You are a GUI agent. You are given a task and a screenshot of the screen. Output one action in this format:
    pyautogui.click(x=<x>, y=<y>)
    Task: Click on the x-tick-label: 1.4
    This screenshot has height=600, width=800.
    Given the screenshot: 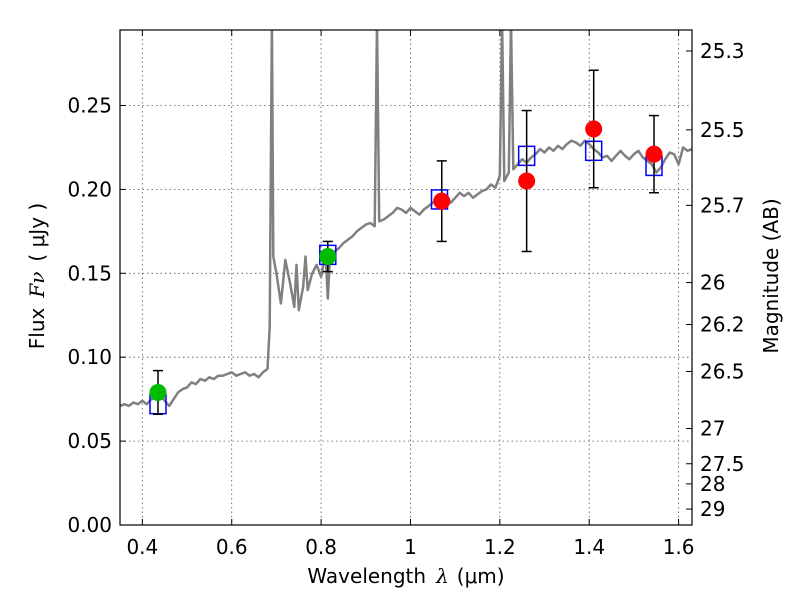 What is the action you would take?
    pyautogui.click(x=589, y=547)
    